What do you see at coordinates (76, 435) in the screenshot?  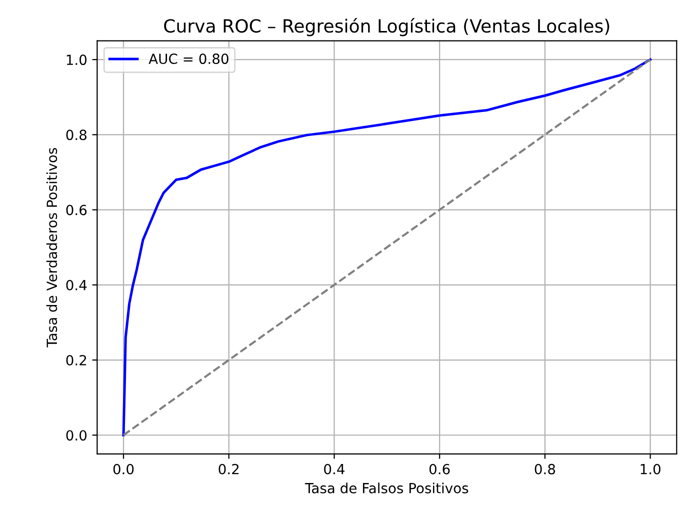 I see `y-tick-label: 0.0` at bounding box center [76, 435].